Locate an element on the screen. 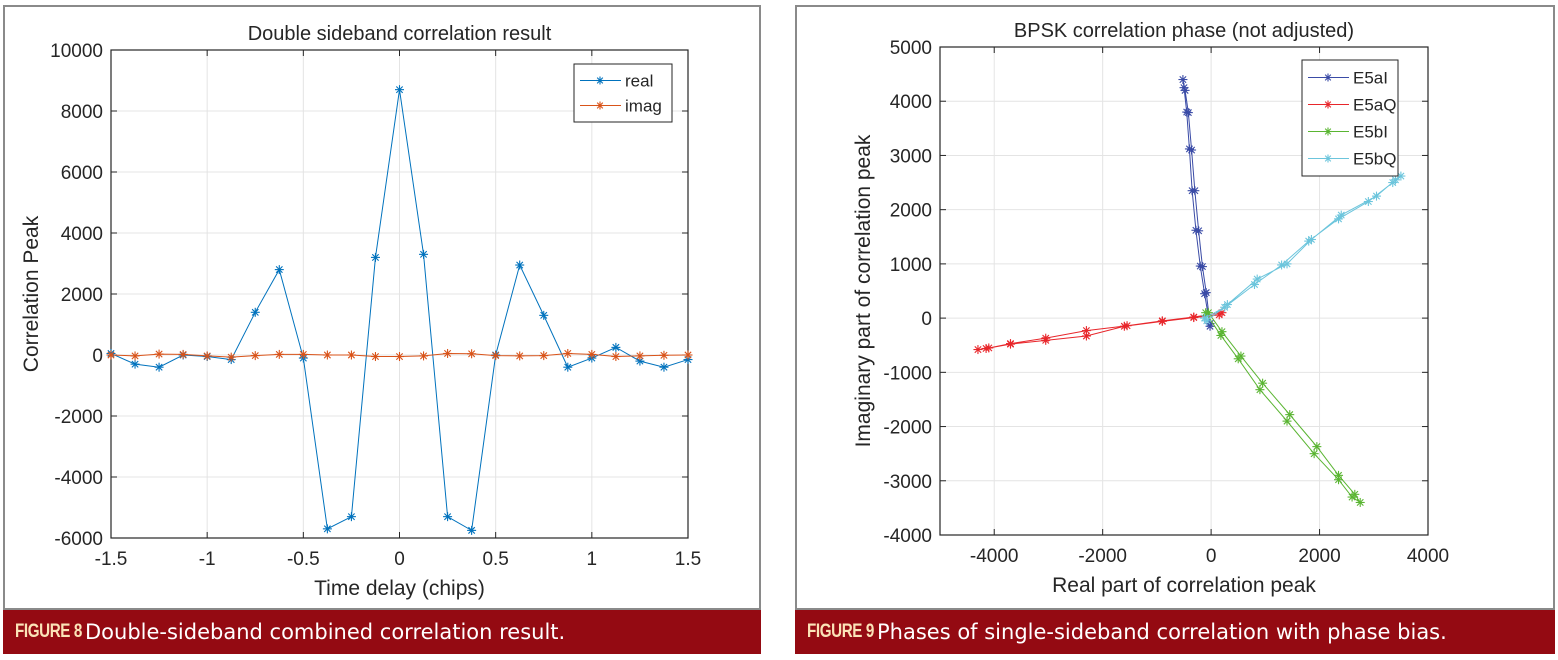 Image resolution: width=1558 pixels, height=660 pixels. x-tick-label: 0 is located at coordinates (399, 559).